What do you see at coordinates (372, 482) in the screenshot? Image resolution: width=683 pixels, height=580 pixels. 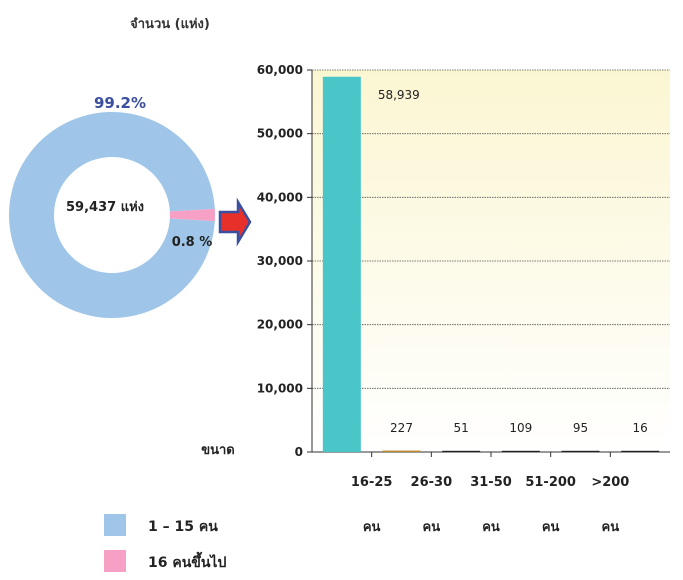 I see `x-tick-label: 16-25` at bounding box center [372, 482].